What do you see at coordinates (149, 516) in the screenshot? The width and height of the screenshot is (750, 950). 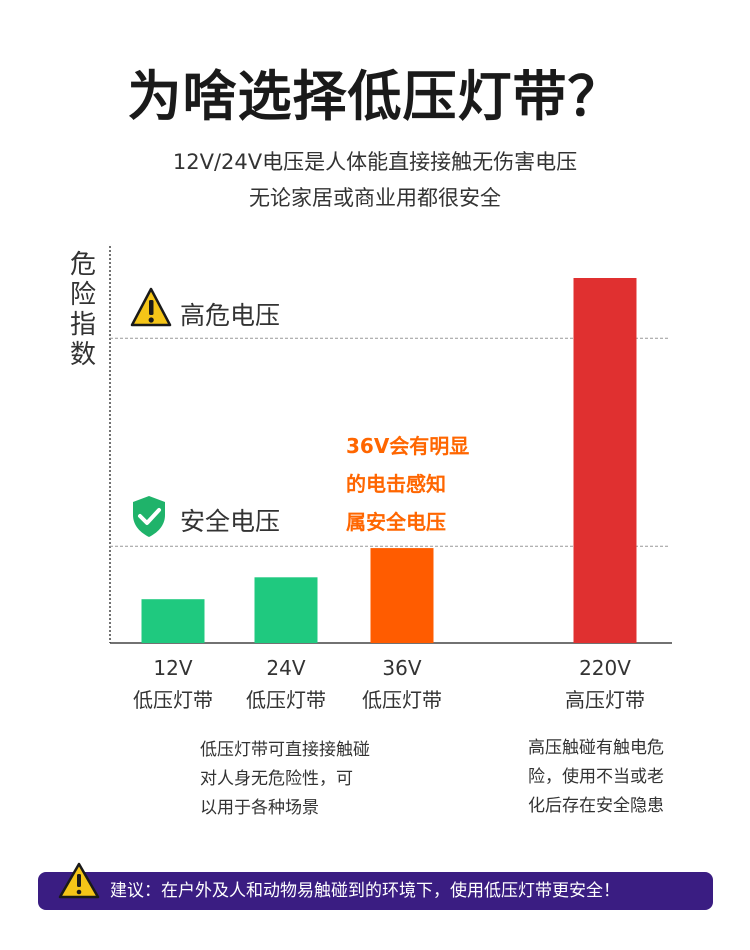 I see `shield-check-icon` at bounding box center [149, 516].